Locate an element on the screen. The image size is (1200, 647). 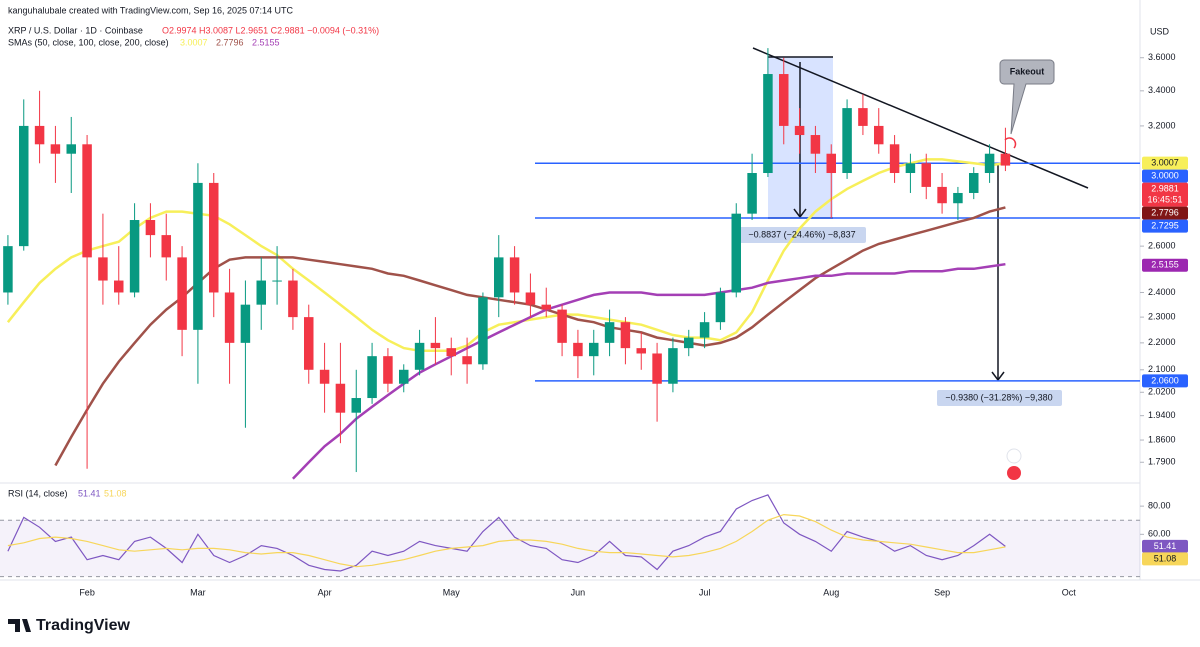
value-label-box is located at coordinates (1165, 546).